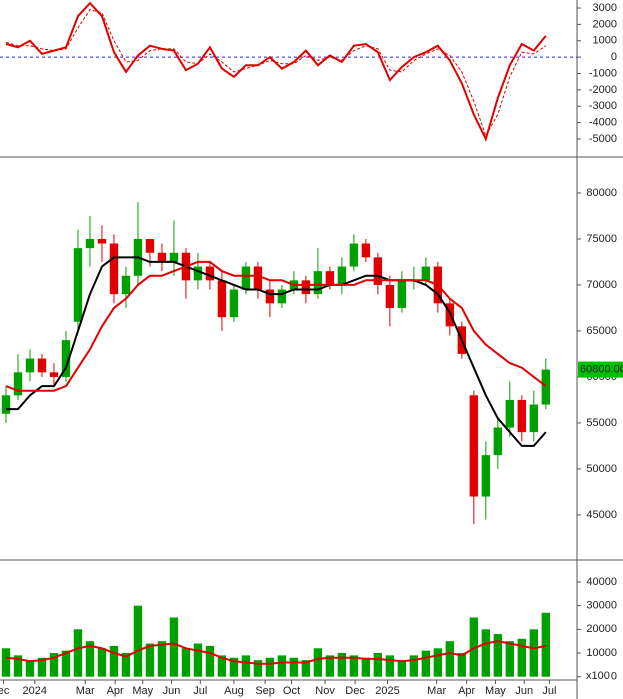 This screenshot has height=699, width=623. What do you see at coordinates (603, 73) in the screenshot?
I see `y-tick-label: -1000` at bounding box center [603, 73].